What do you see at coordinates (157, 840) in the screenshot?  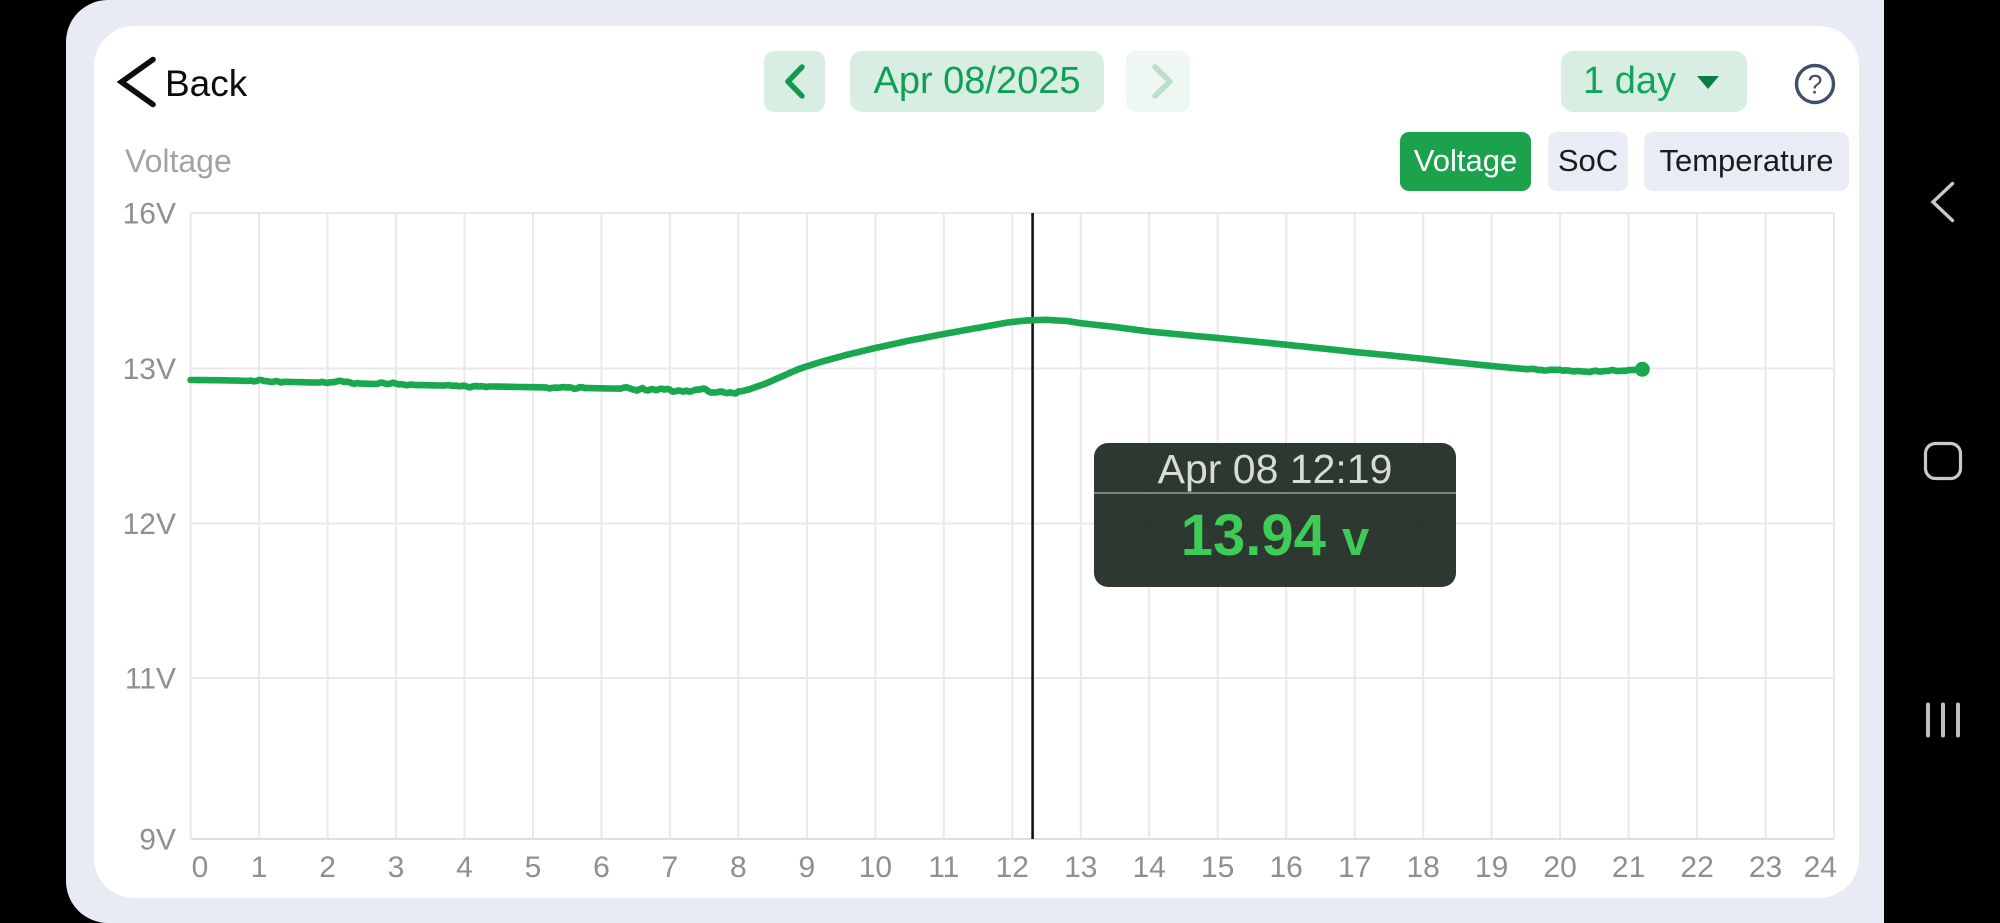 I see `svg-text: 9V` at bounding box center [157, 840].